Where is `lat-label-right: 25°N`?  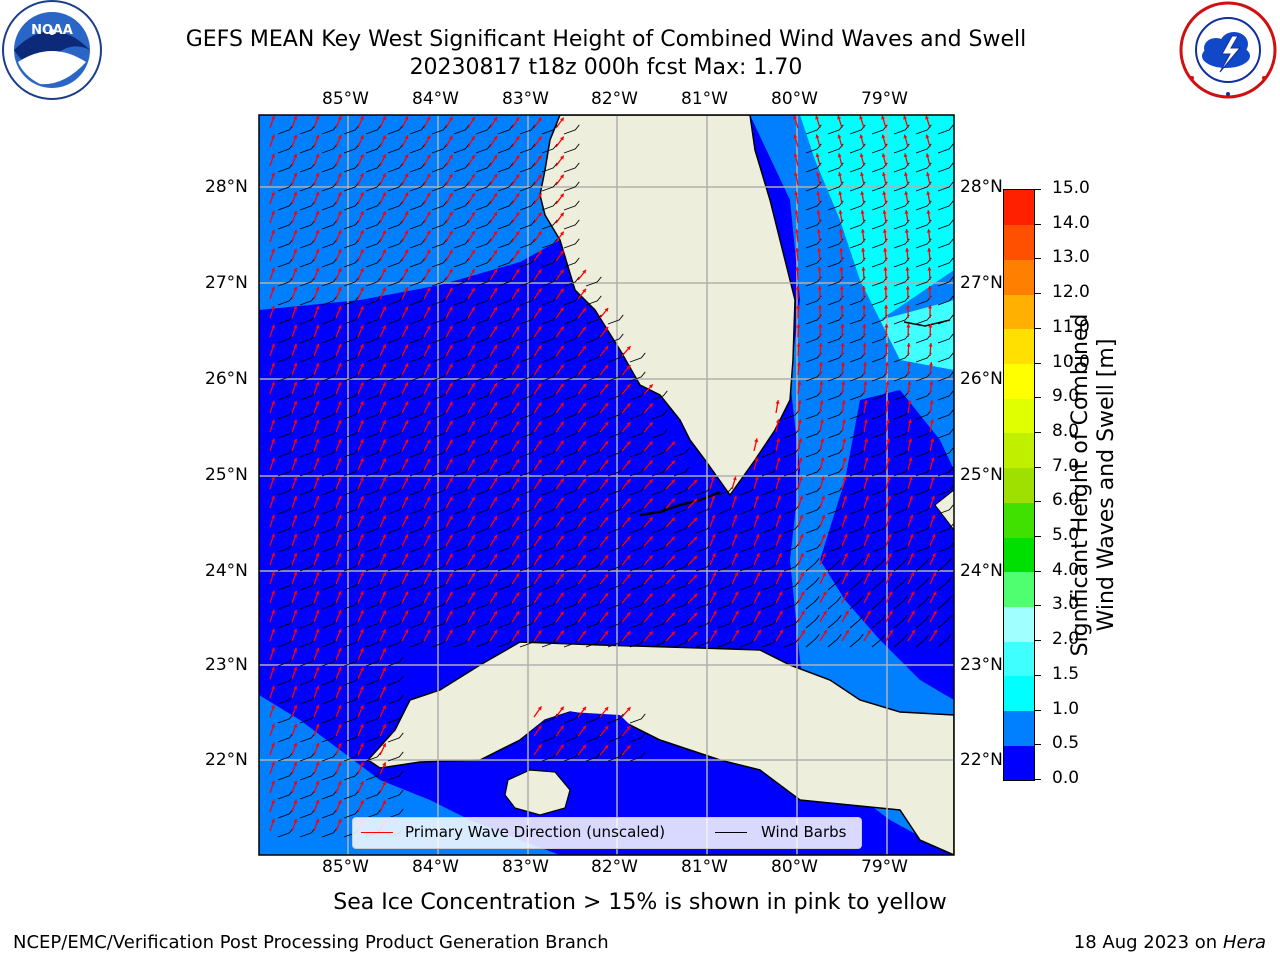 lat-label-right: 25°N is located at coordinates (981, 475).